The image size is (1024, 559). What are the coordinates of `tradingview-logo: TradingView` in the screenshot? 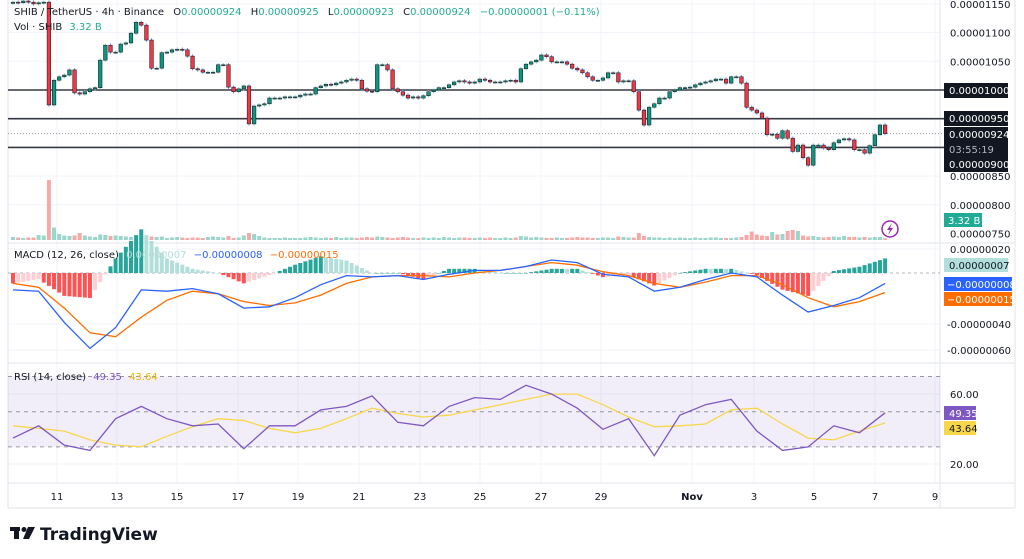 It's located at (84, 535).